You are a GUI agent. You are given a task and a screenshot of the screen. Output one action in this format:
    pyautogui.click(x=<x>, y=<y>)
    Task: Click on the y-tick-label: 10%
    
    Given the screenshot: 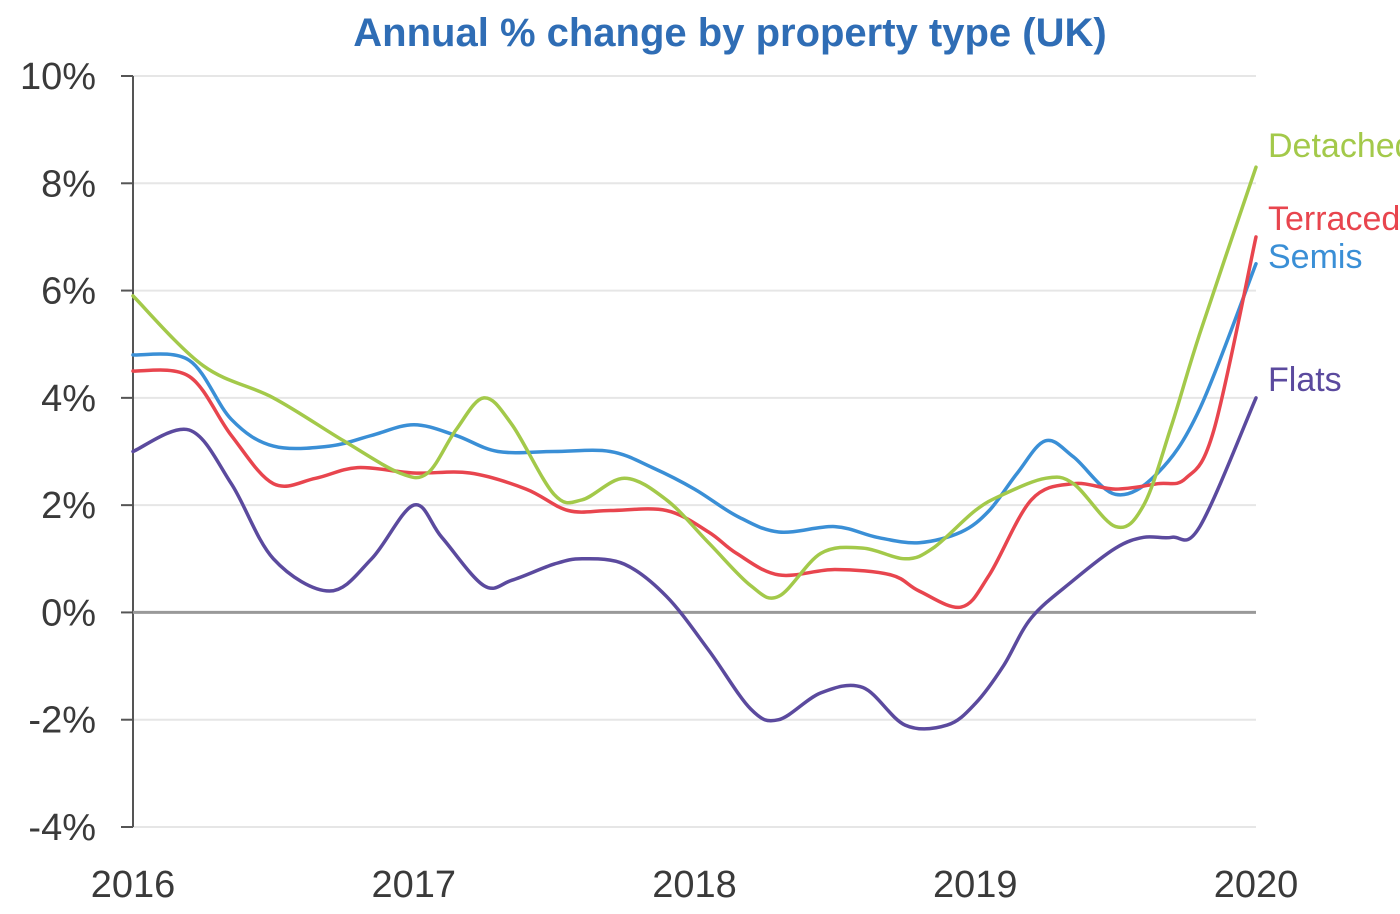 What is the action you would take?
    pyautogui.click(x=58, y=77)
    